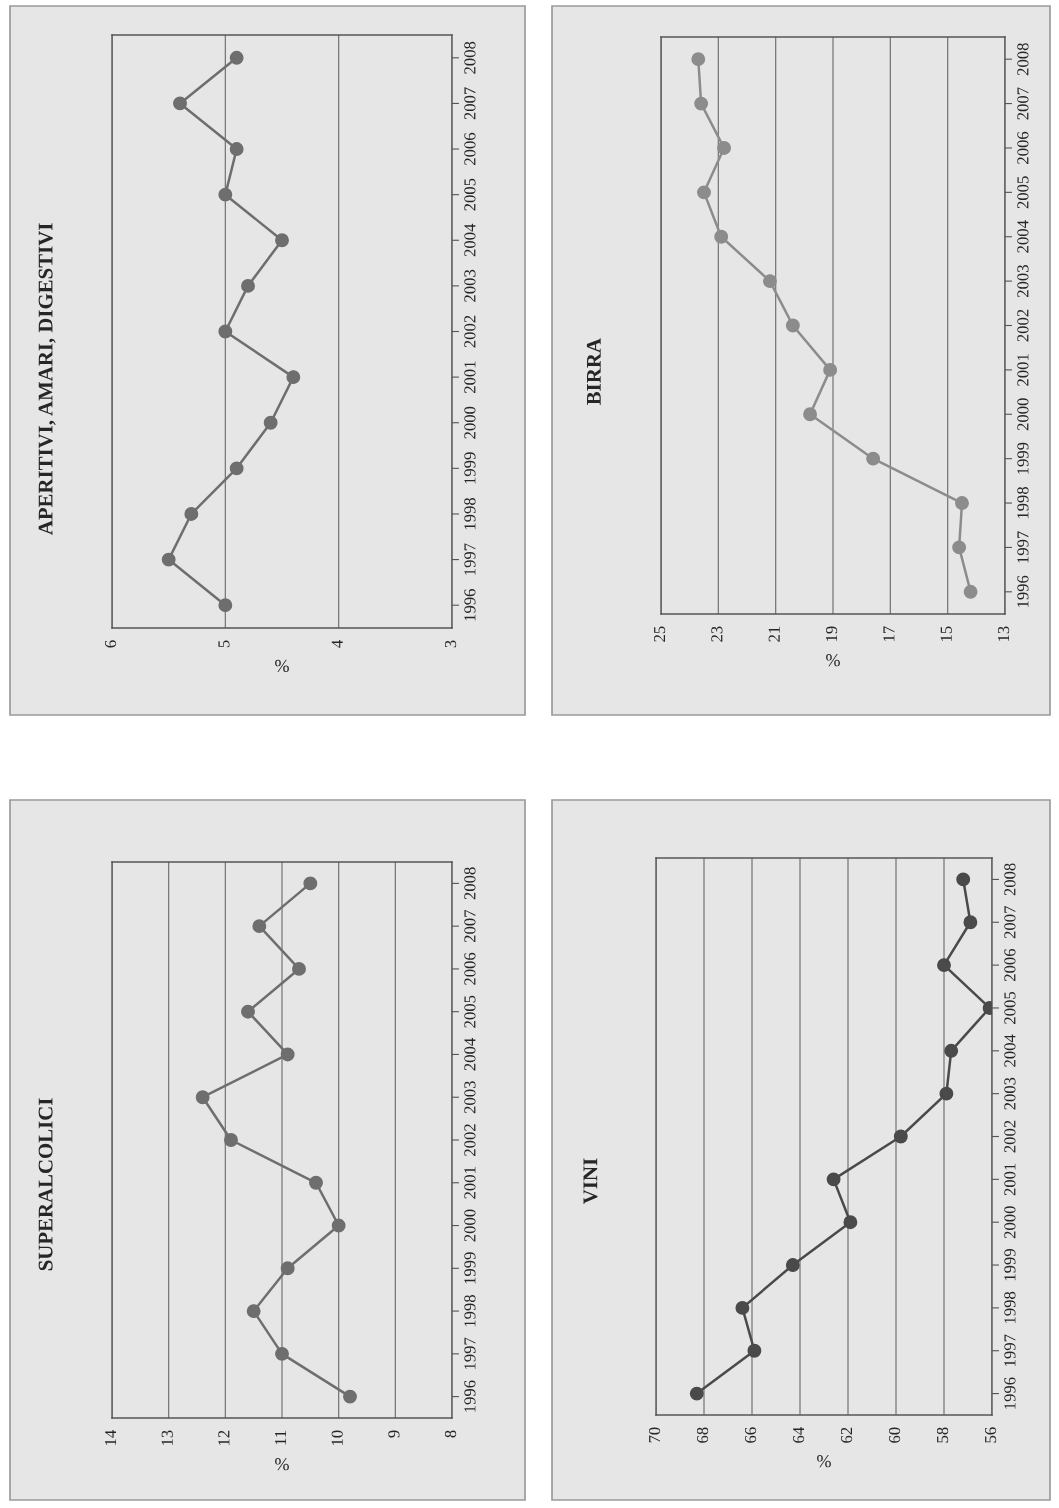 This screenshot has width=1059, height=1508. What do you see at coordinates (337, 1438) in the screenshot?
I see `x-tick-label: 10` at bounding box center [337, 1438].